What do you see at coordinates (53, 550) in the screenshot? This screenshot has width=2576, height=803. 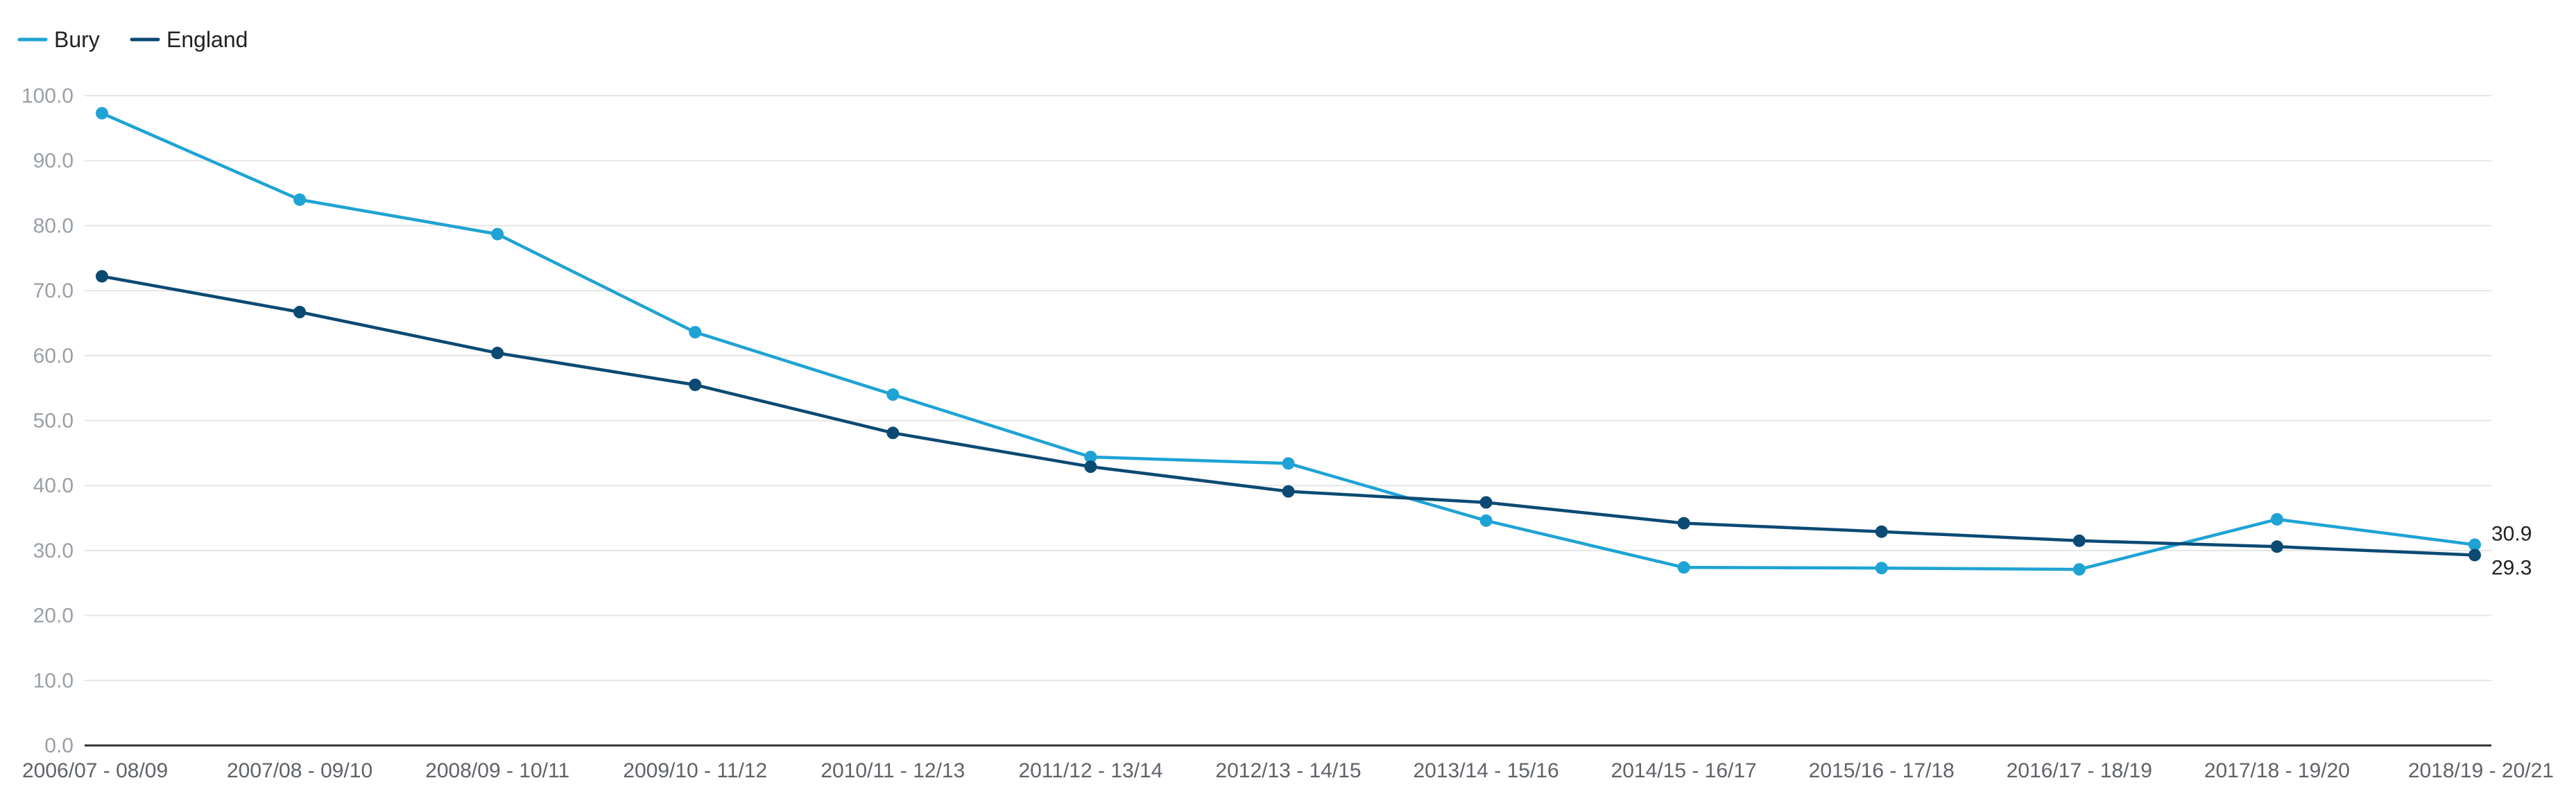 I see `y-tick-label: 30.0` at bounding box center [53, 550].